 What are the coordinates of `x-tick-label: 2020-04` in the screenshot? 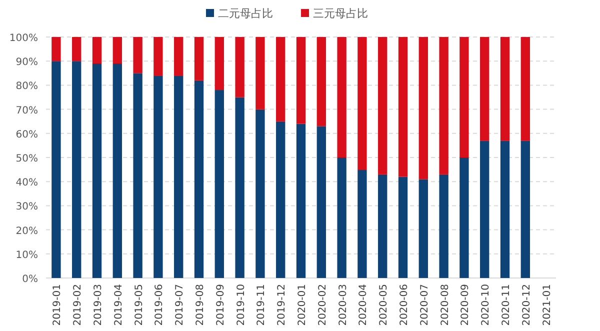 It's located at (364, 305).